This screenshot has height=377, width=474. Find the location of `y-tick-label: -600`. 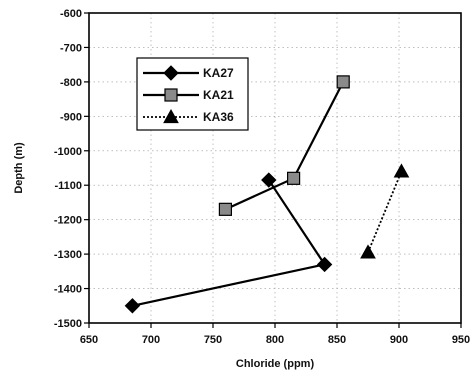

y-tick-label: -600 is located at coordinates (71, 14).